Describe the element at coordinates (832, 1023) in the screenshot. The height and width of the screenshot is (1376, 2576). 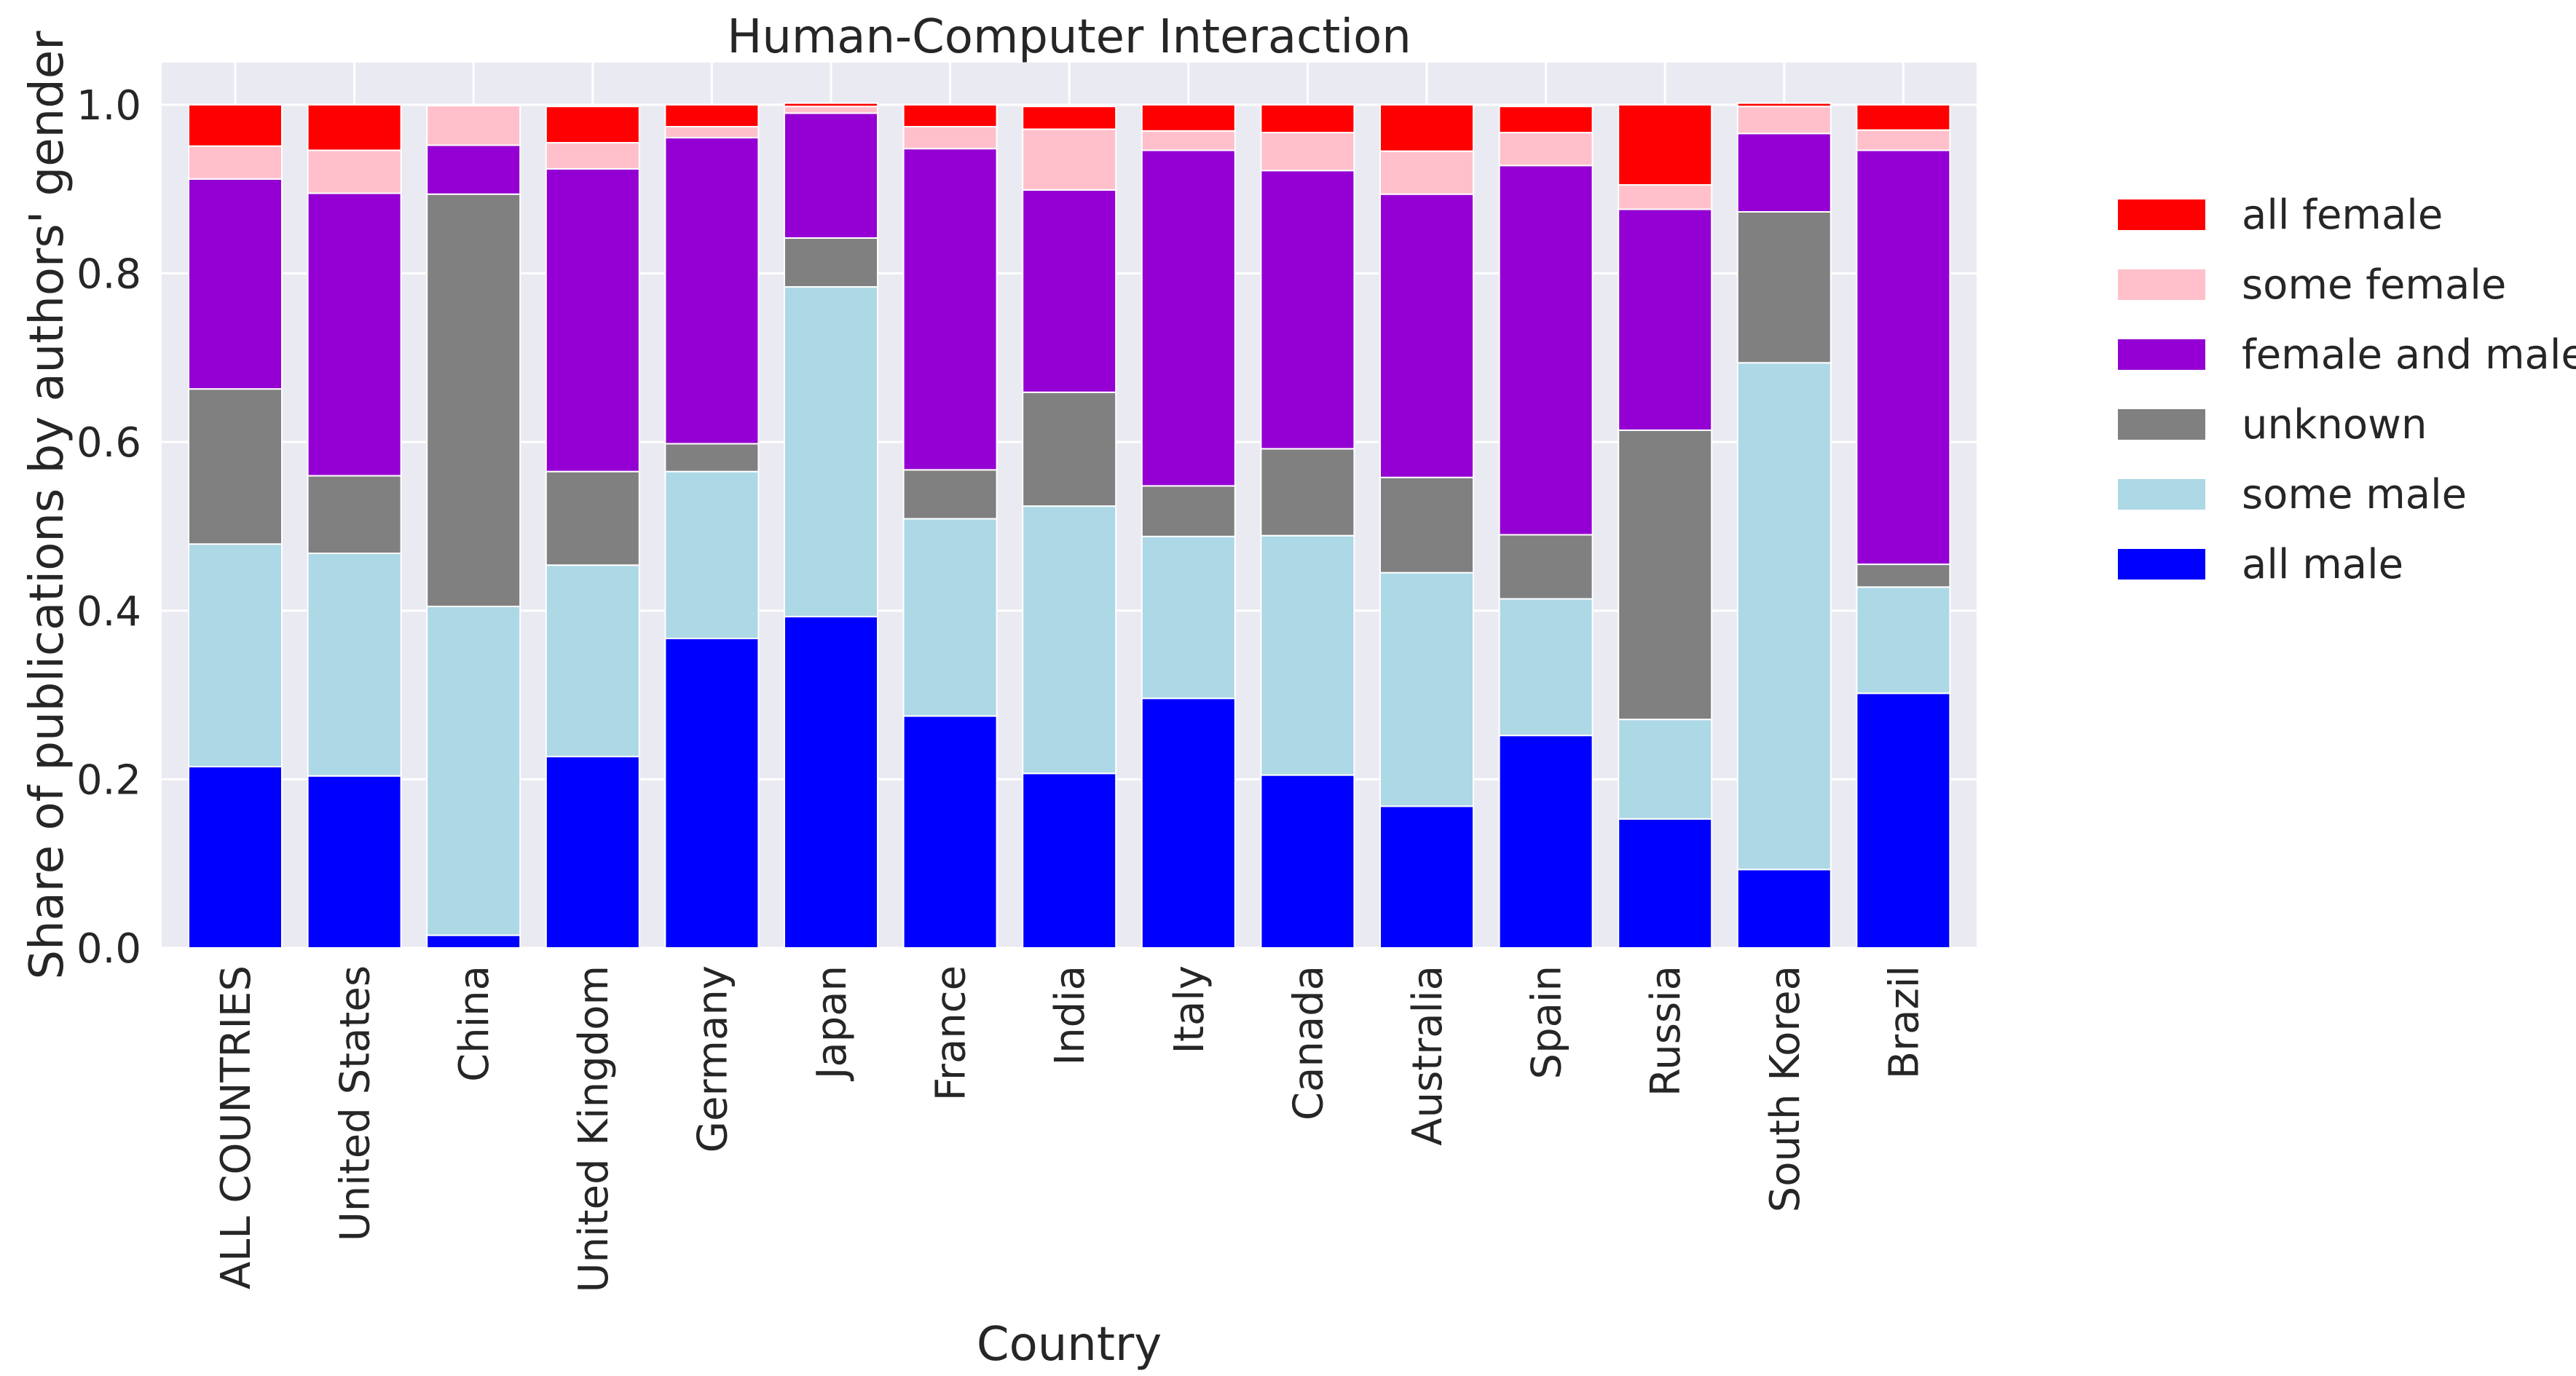
I see `x-tick-label: Japan` at that location.